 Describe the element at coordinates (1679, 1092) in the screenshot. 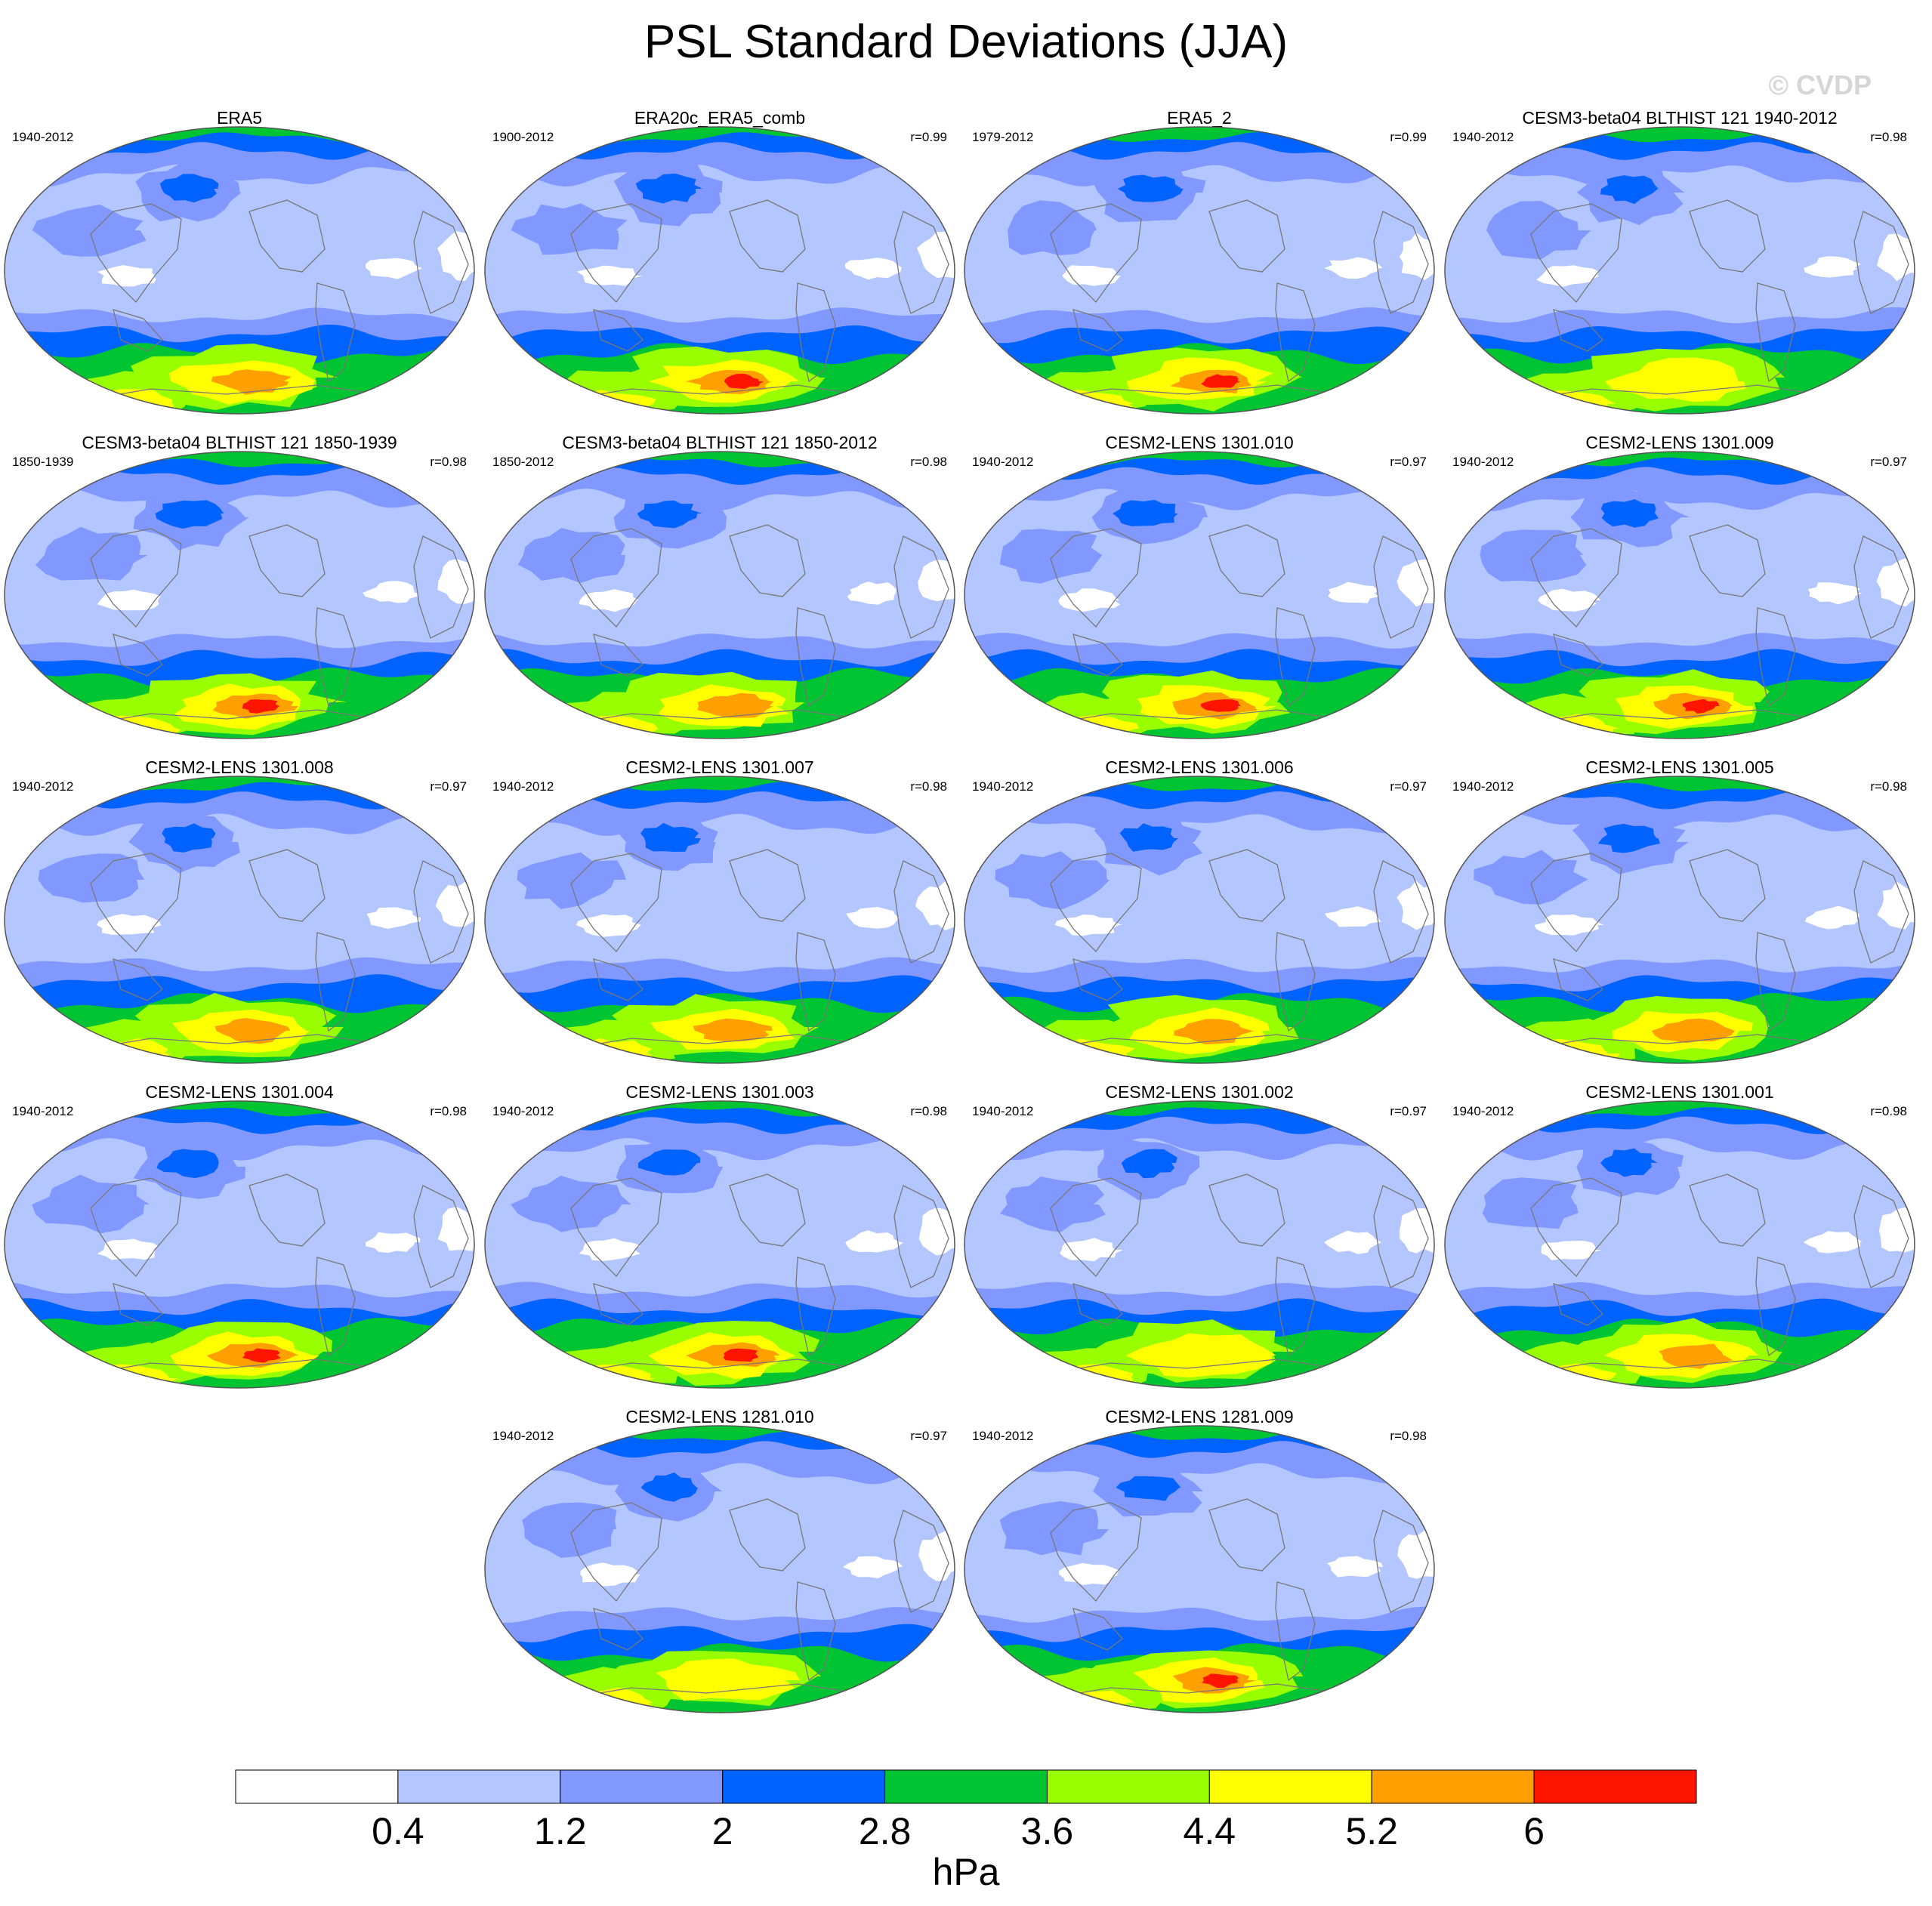

I see `panel-title: CESM2-LENS 1301.001` at that location.